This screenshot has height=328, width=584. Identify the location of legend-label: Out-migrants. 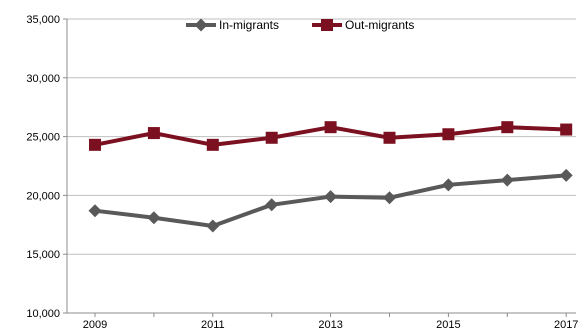
(379, 25).